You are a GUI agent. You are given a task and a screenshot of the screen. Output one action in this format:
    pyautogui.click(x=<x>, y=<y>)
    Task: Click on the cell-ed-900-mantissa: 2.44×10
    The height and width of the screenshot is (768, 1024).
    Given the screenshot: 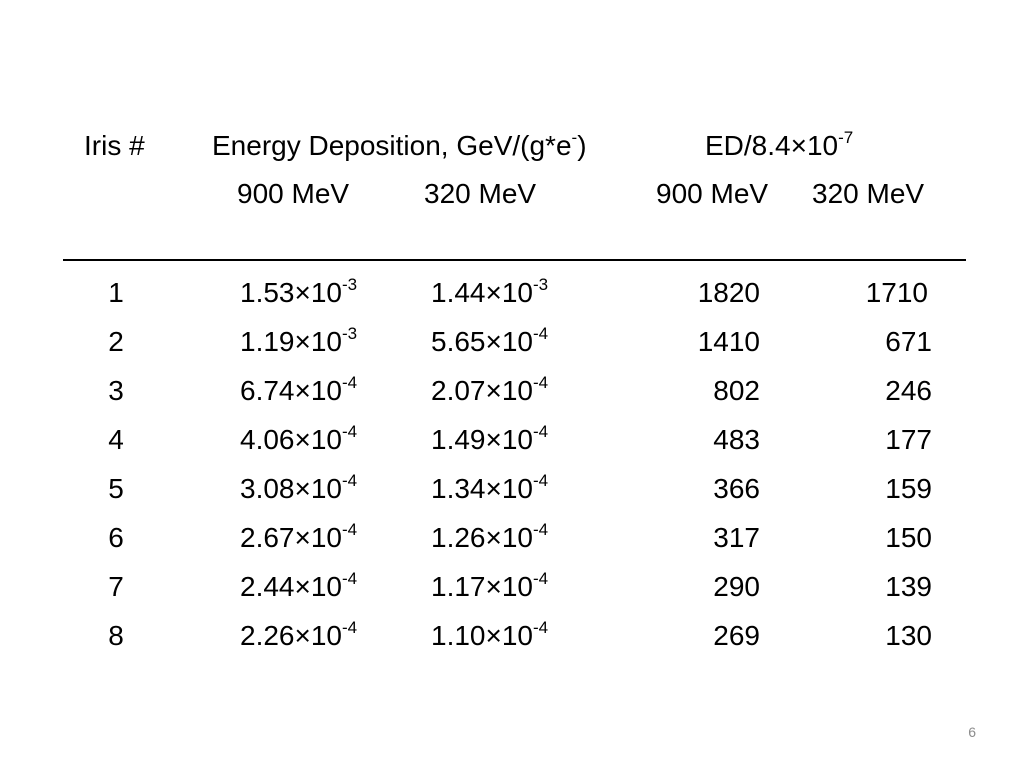 What is the action you would take?
    pyautogui.click(x=291, y=586)
    